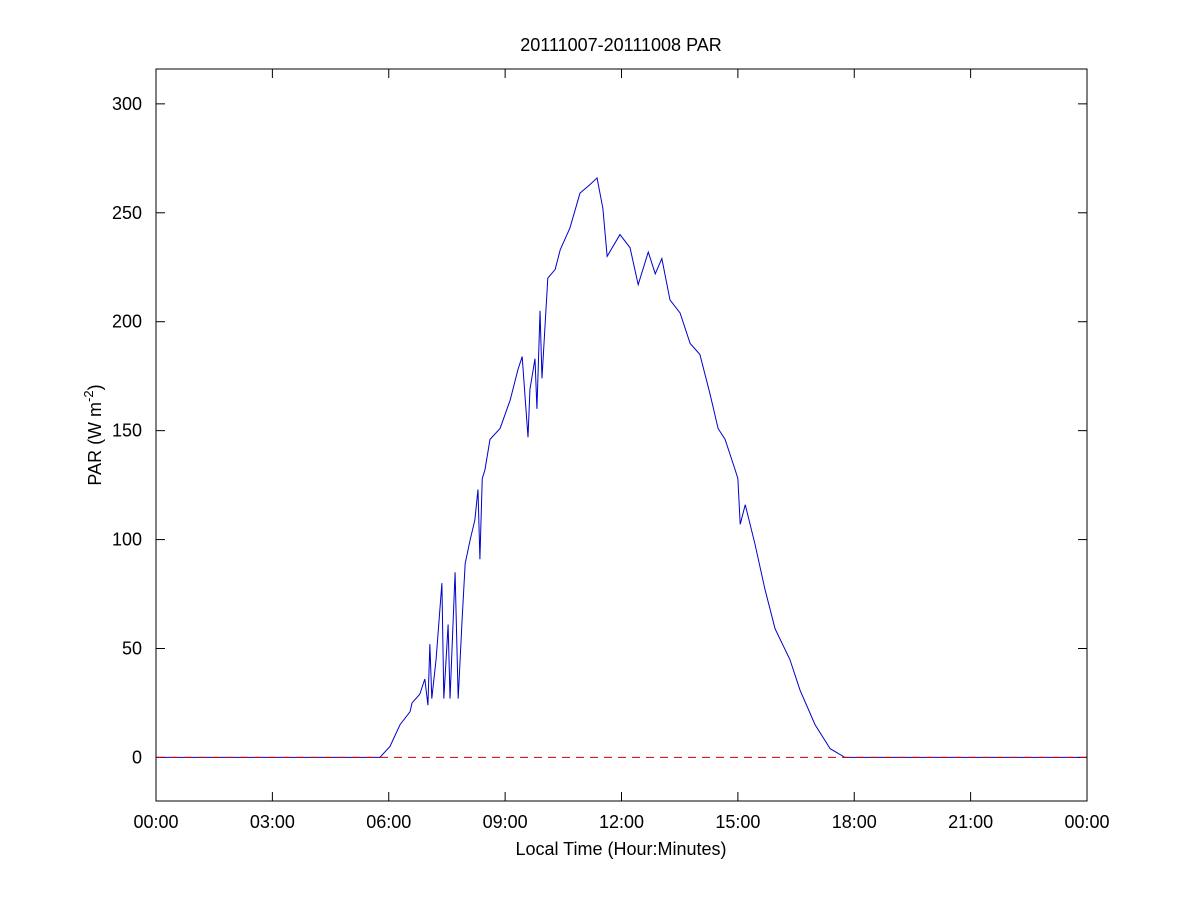 This screenshot has width=1201, height=901. What do you see at coordinates (621, 45) in the screenshot?
I see `chart-title: 20111007-20111008 PAR` at bounding box center [621, 45].